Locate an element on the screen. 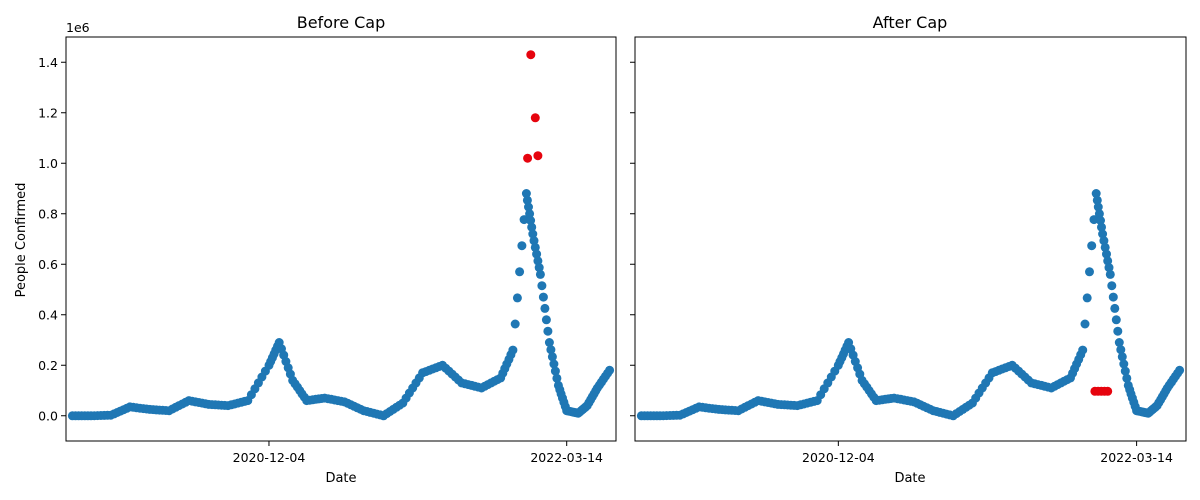 The width and height of the screenshot is (1200, 500). y-offset-label: 1e6 is located at coordinates (78, 27).